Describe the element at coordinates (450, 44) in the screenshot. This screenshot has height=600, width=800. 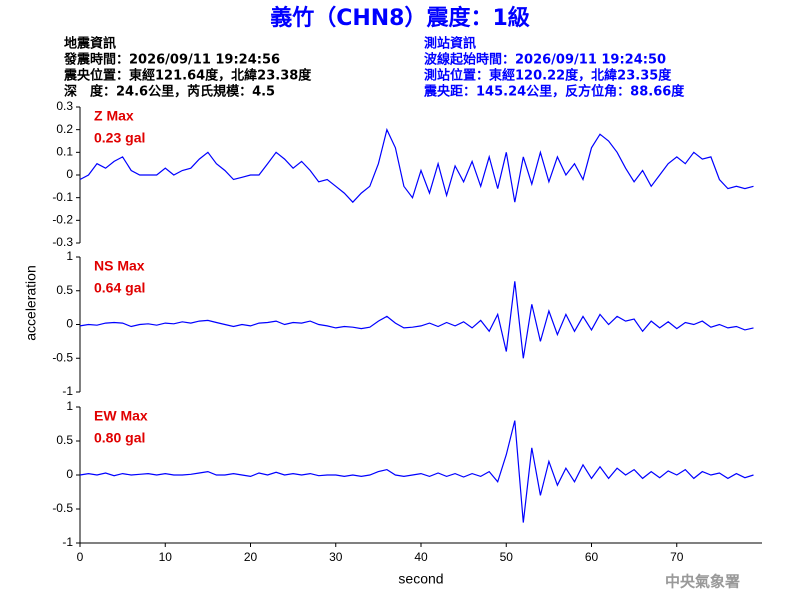
I see `info-line: 測站資訊` at that location.